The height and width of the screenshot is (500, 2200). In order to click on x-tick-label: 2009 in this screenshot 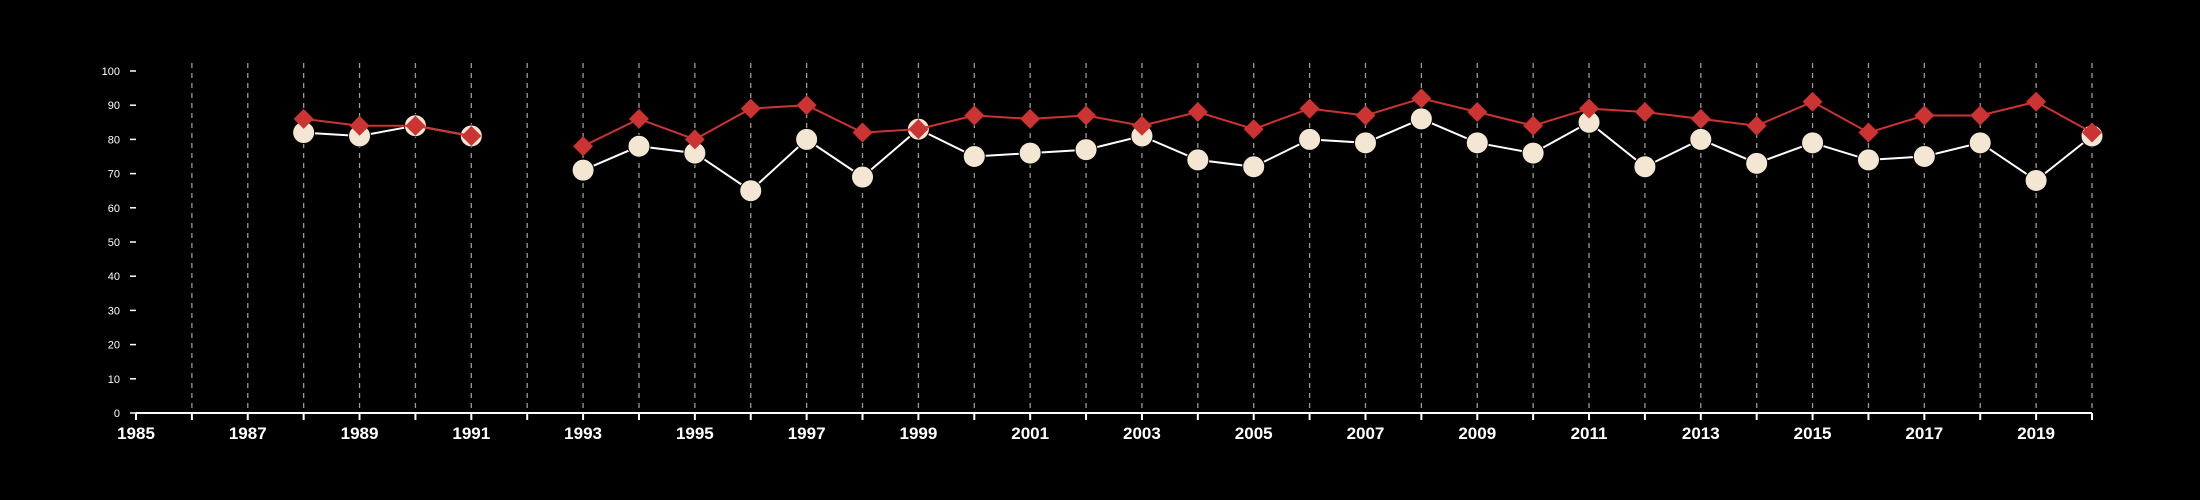, I will do `click(1477, 433)`.